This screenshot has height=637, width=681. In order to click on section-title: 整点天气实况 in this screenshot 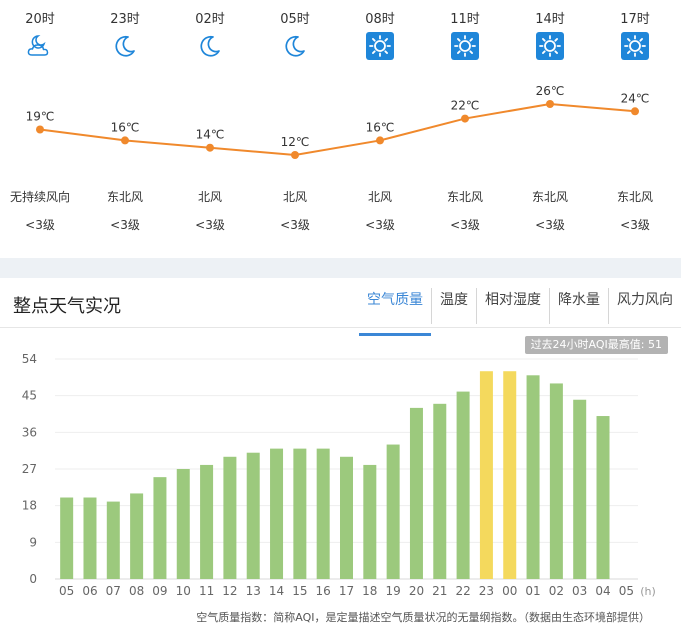, I will do `click(67, 306)`.